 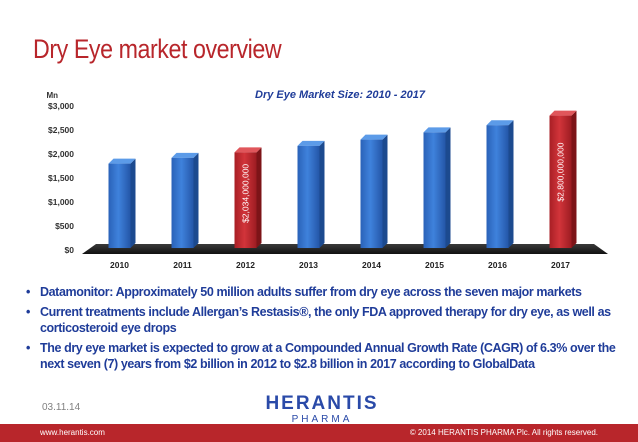 I want to click on logo-name: HERANTIS, so click(x=322, y=403).